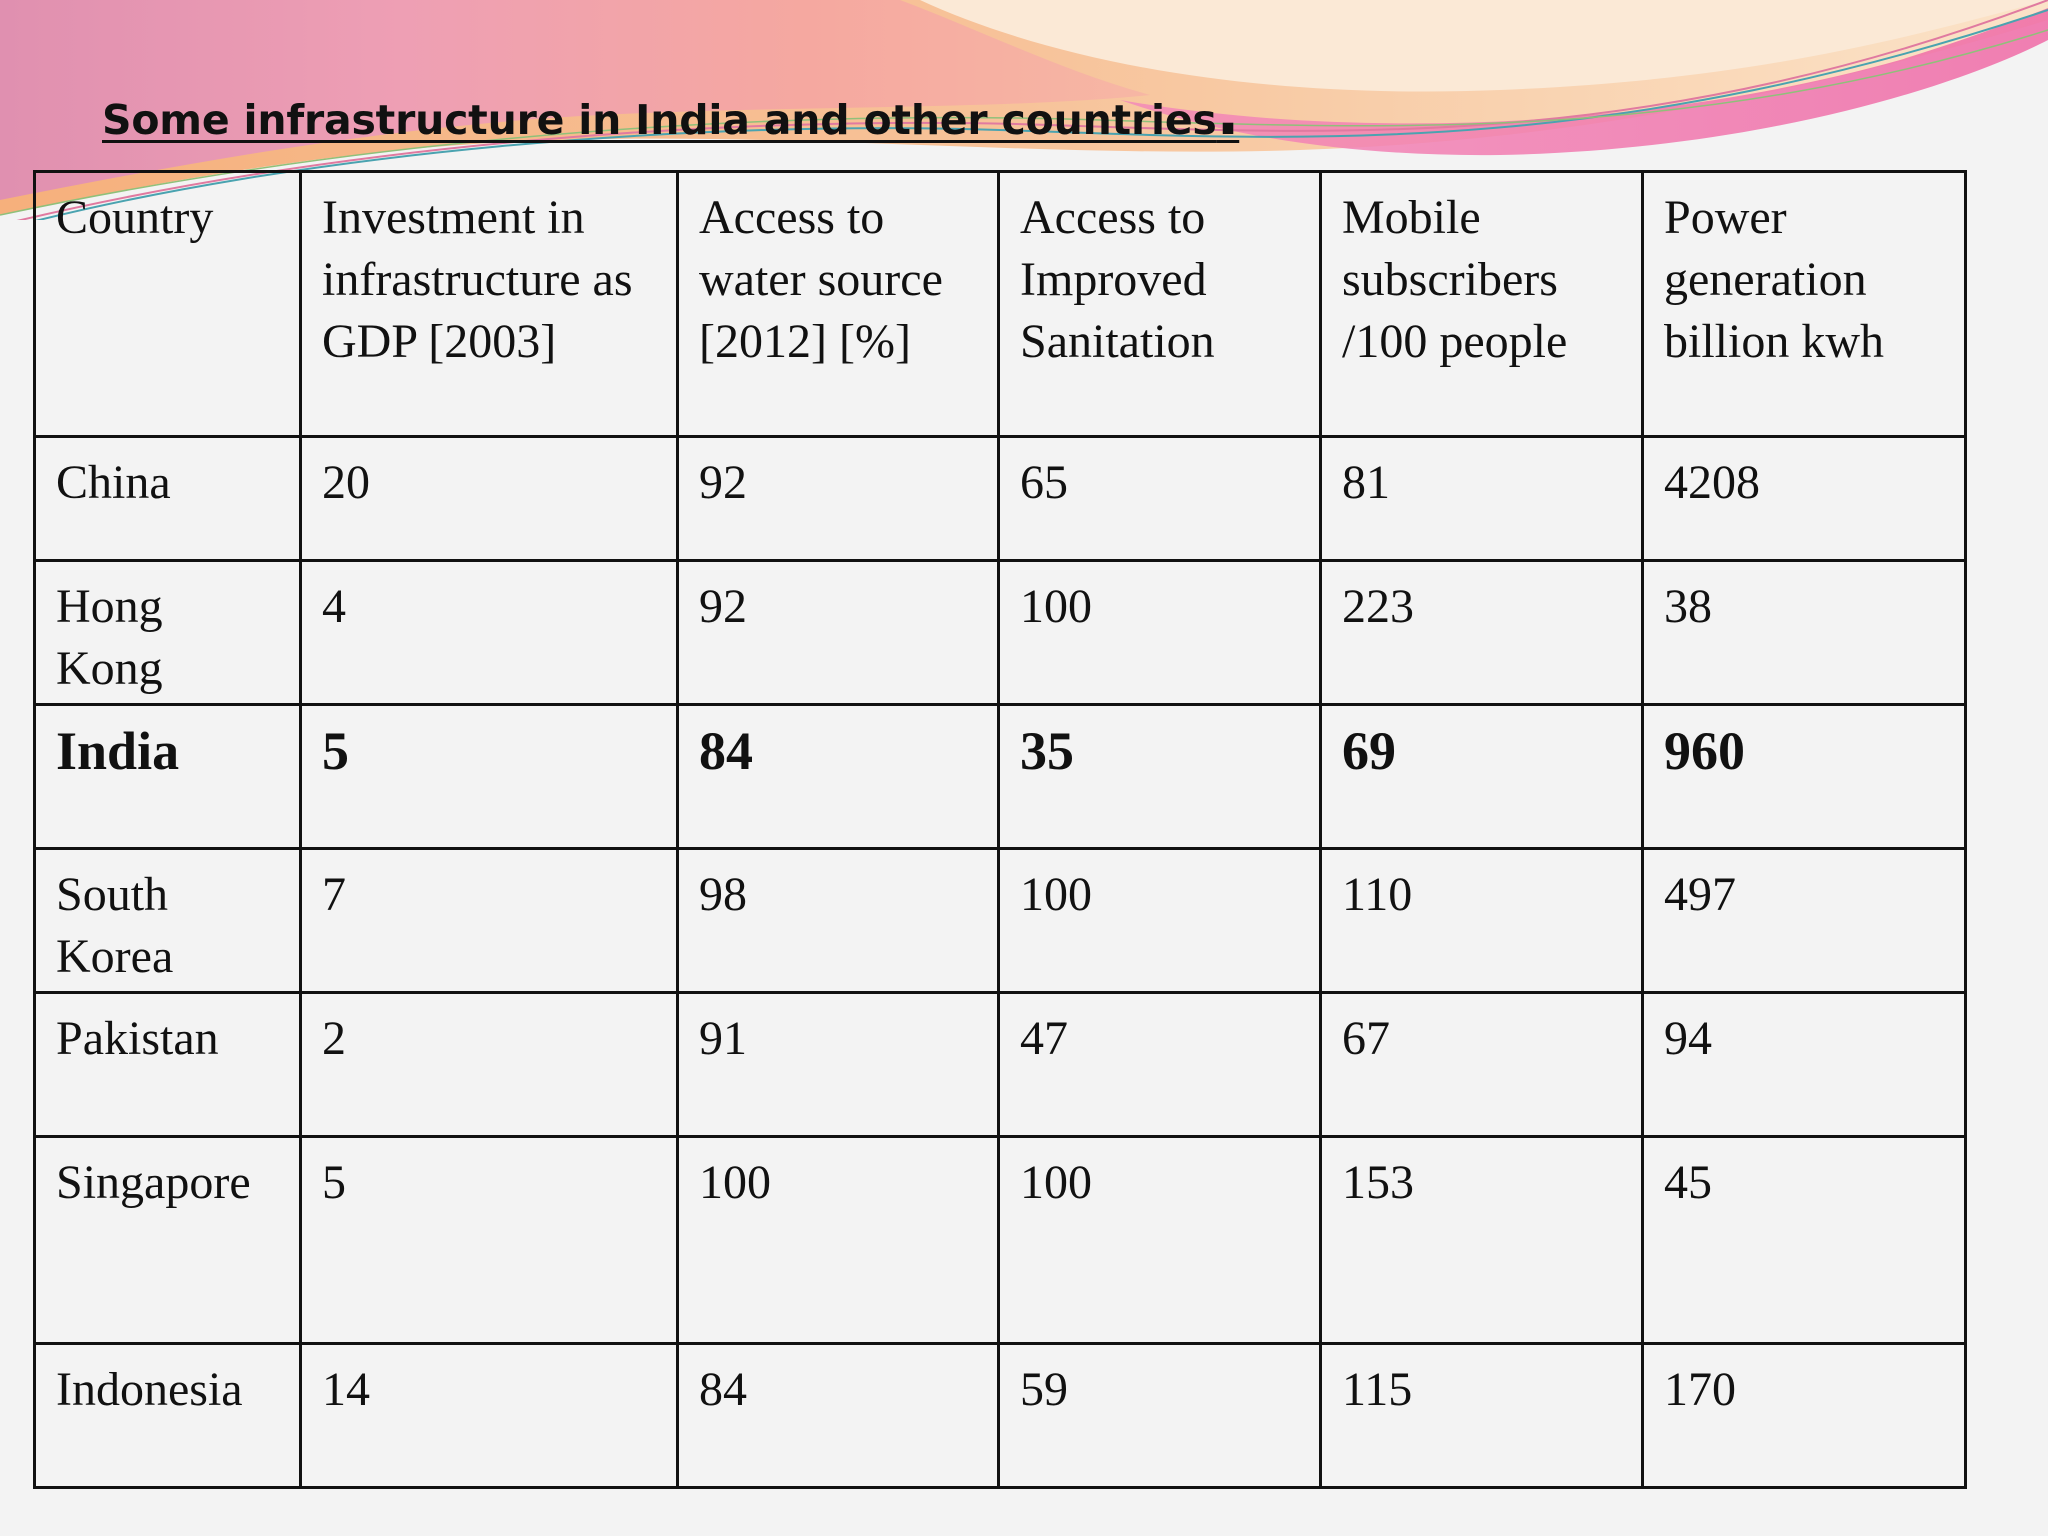  What do you see at coordinates (838, 1240) in the screenshot?
I see `cell-water-access: 100` at bounding box center [838, 1240].